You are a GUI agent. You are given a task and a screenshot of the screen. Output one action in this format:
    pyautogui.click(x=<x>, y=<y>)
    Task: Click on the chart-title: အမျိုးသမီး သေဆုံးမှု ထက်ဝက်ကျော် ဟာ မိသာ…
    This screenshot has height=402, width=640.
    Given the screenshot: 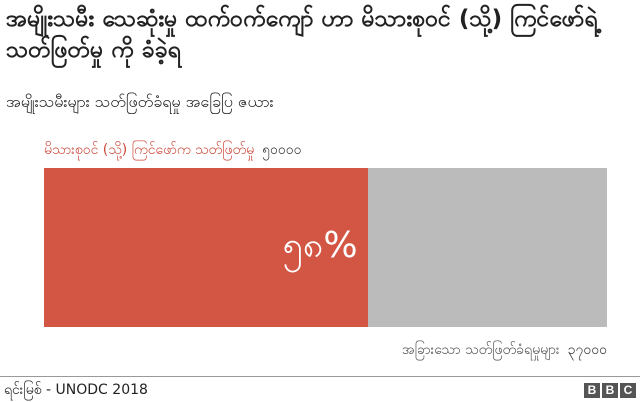 What is the action you would take?
    pyautogui.click(x=302, y=34)
    